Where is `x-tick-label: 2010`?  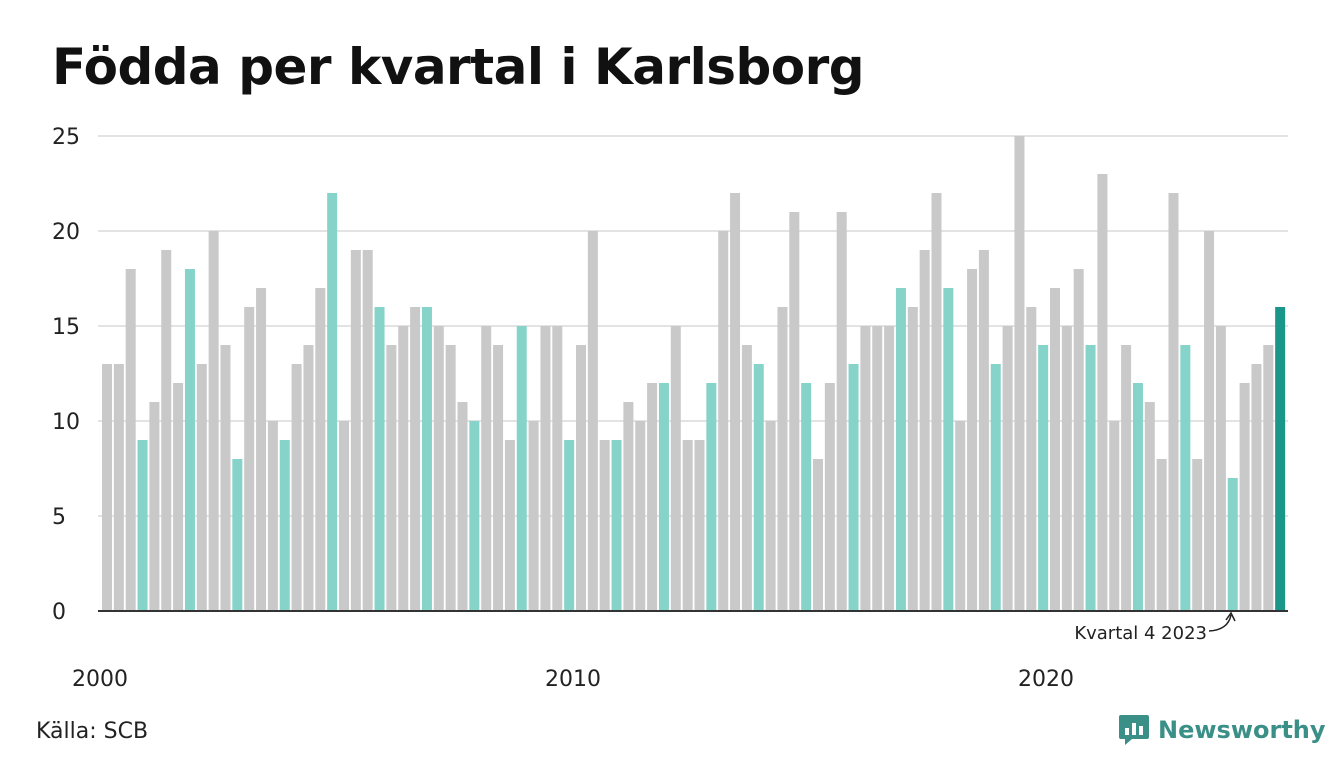
x-tick-label: 2010 is located at coordinates (573, 679).